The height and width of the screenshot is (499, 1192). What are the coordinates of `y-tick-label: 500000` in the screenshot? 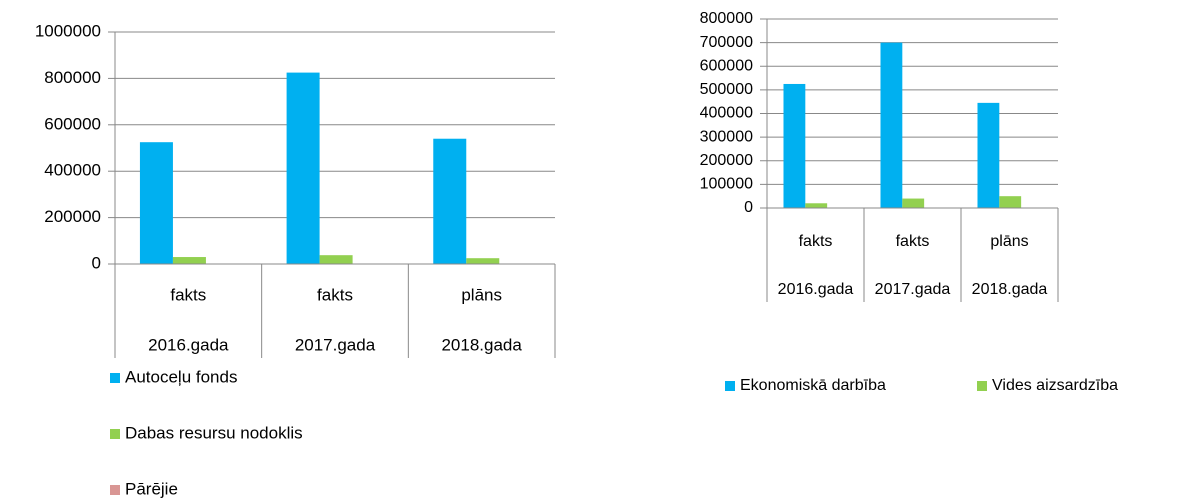 It's located at (726, 89).